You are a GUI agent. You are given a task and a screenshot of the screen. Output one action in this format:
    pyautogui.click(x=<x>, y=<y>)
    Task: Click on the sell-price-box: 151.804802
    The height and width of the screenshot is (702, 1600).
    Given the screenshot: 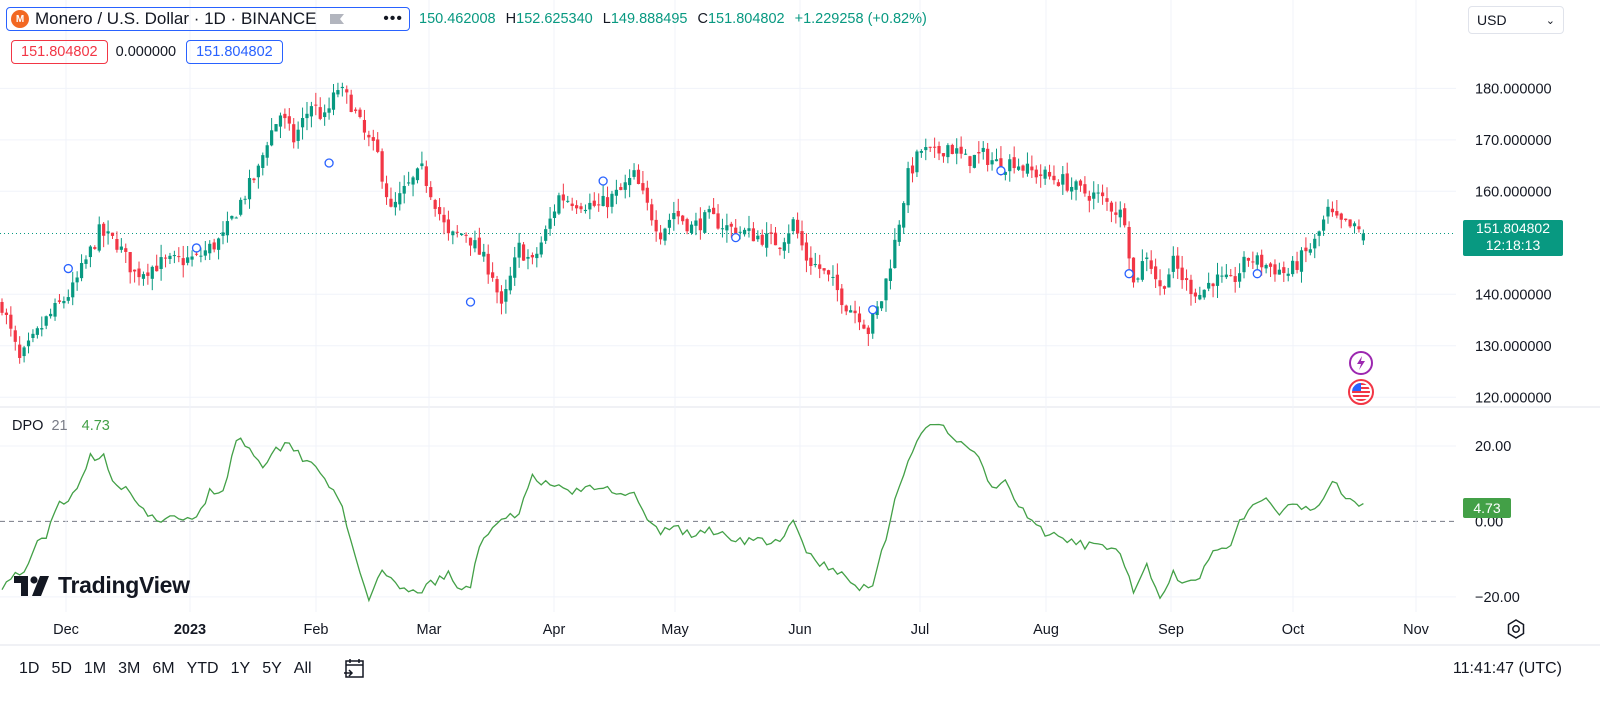 What is the action you would take?
    pyautogui.click(x=59, y=52)
    